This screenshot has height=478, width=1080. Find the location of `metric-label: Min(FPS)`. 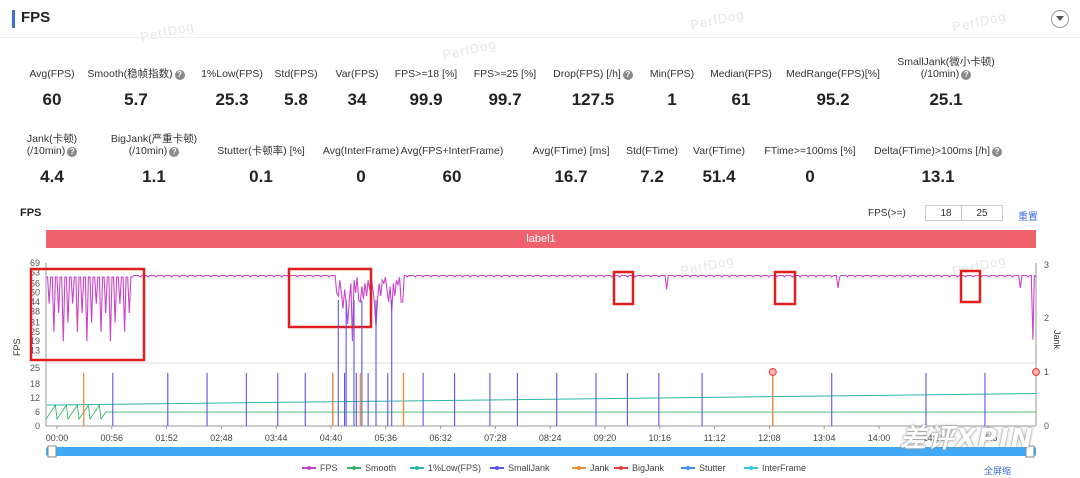

metric-label: Min(FPS) is located at coordinates (672, 74).